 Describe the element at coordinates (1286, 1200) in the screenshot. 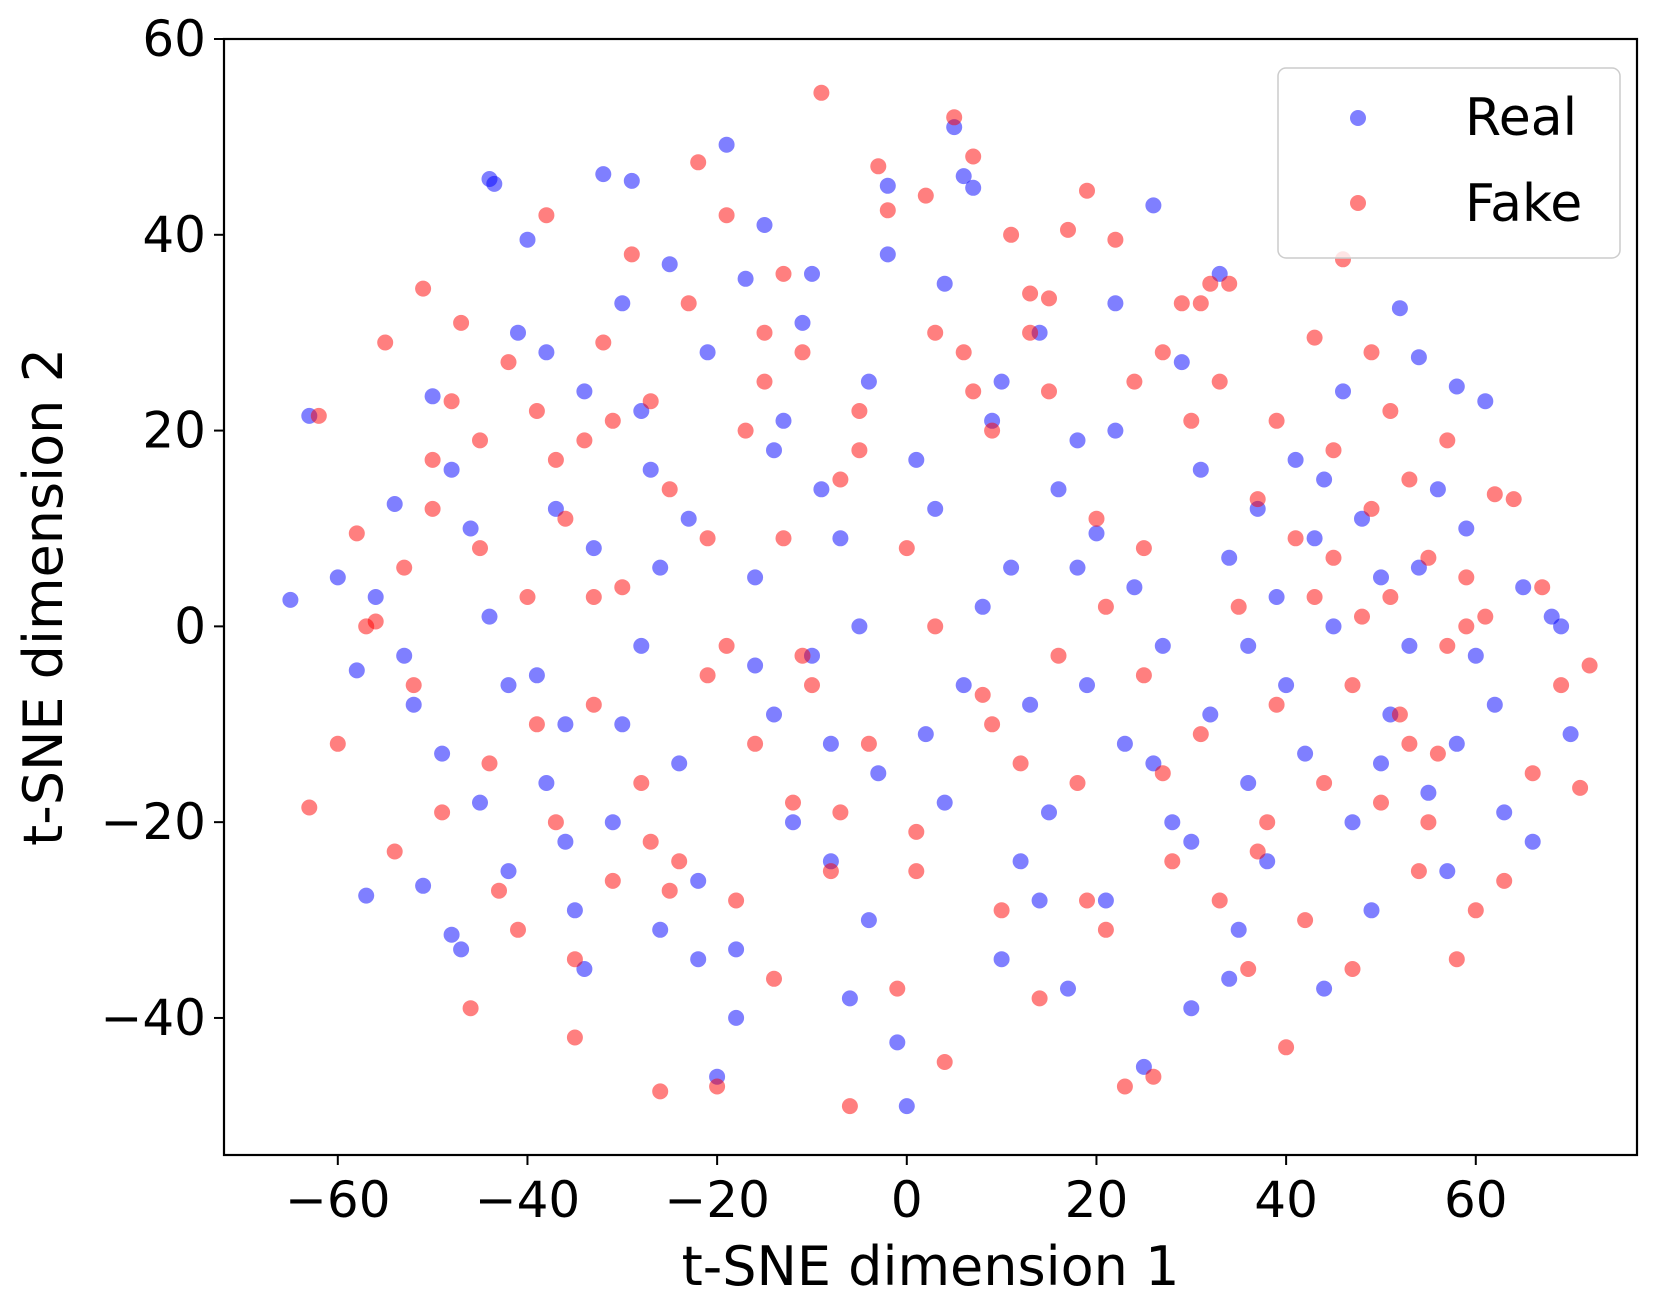

I see `x-tick-label-5: 40` at that location.